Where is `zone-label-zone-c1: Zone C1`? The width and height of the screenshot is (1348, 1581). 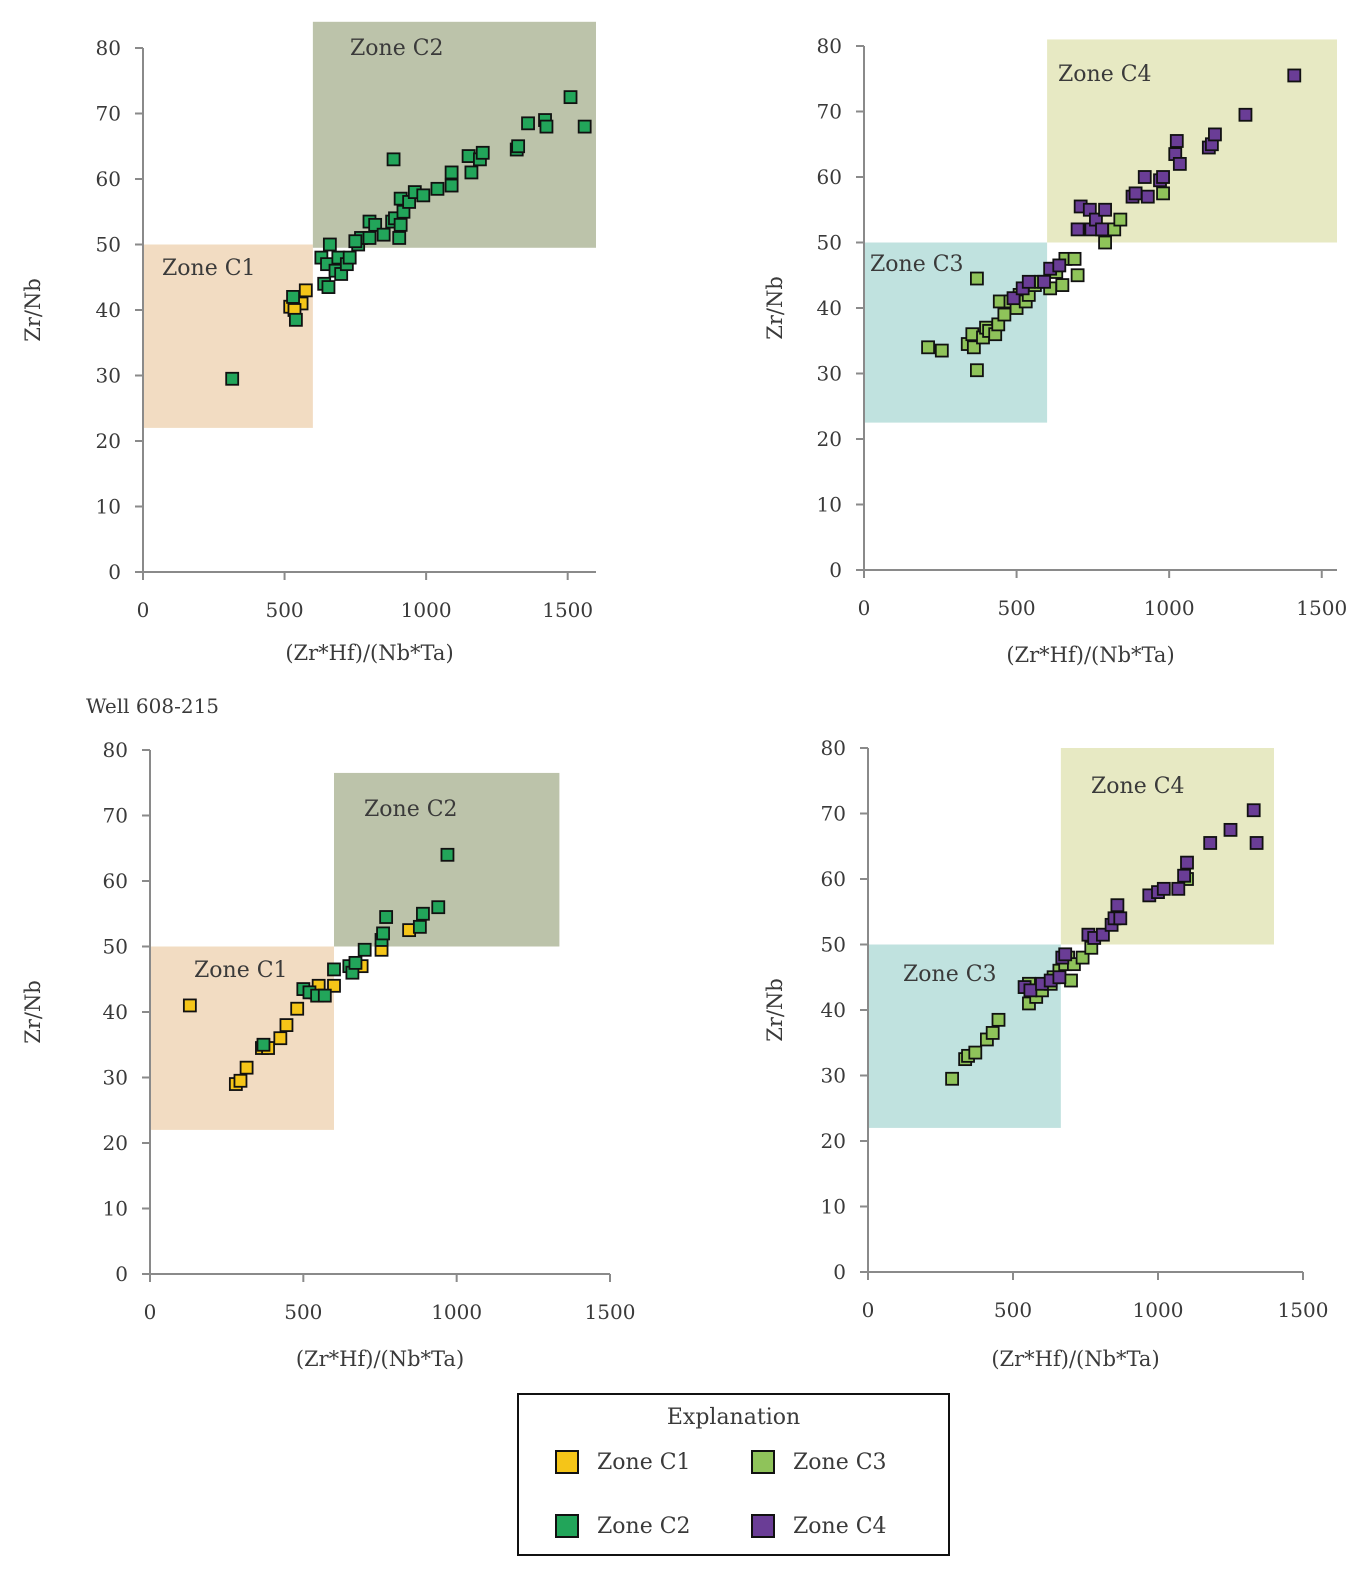
zone-label-zone-c1: Zone C1 is located at coordinates (241, 970).